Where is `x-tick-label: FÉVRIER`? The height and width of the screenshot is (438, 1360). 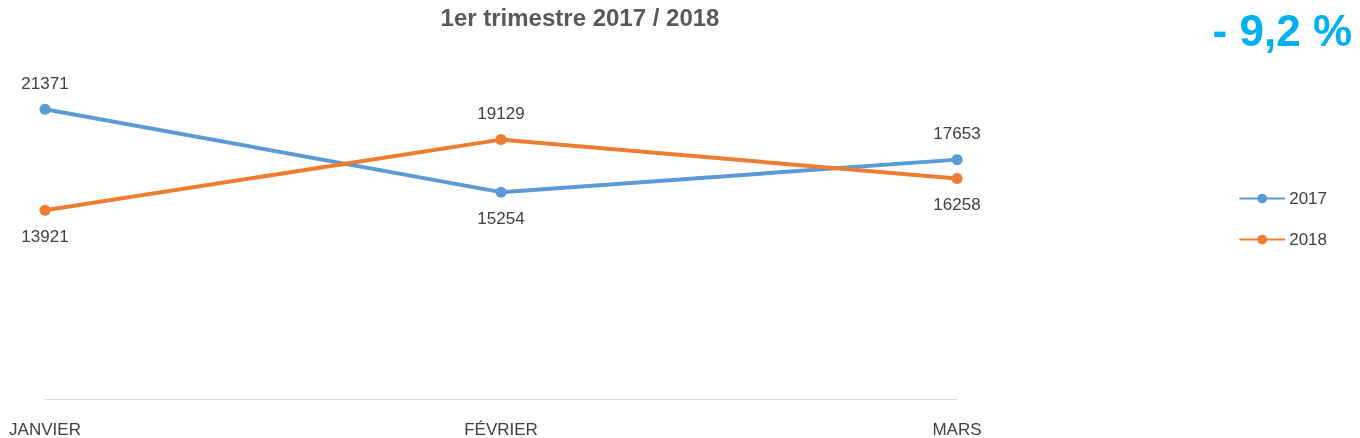 x-tick-label: FÉVRIER is located at coordinates (501, 429).